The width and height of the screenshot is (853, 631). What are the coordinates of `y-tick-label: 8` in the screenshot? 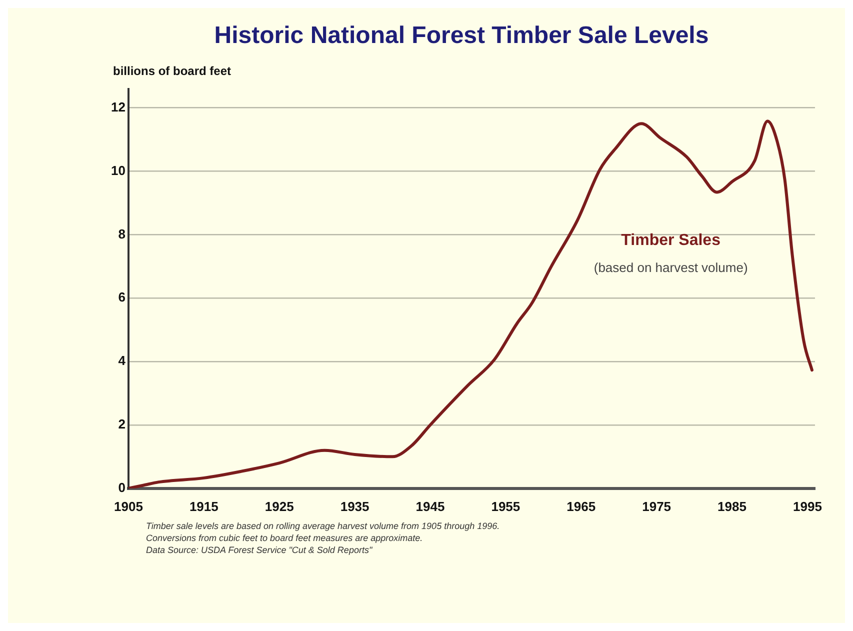 It's located at (122, 234).